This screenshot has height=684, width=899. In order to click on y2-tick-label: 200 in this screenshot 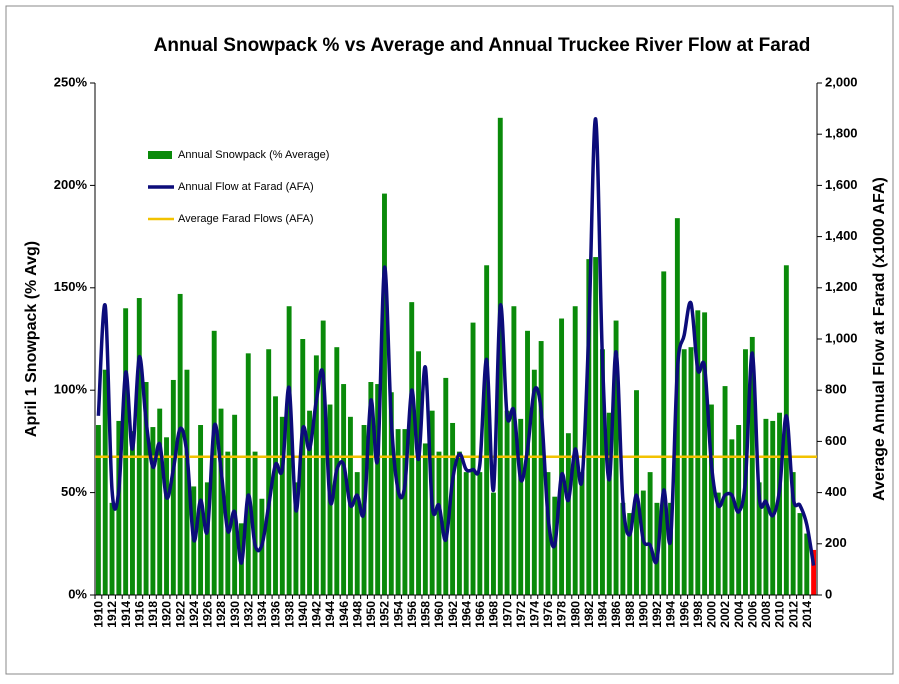, I will do `click(836, 542)`.